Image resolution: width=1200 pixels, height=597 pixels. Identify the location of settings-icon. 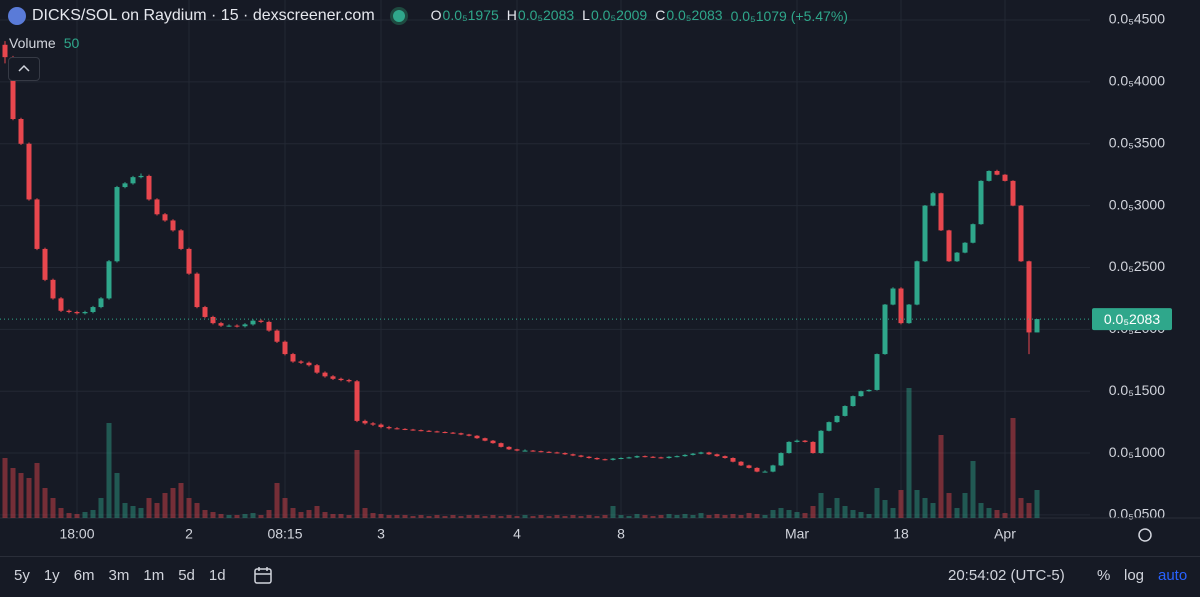
(1145, 535).